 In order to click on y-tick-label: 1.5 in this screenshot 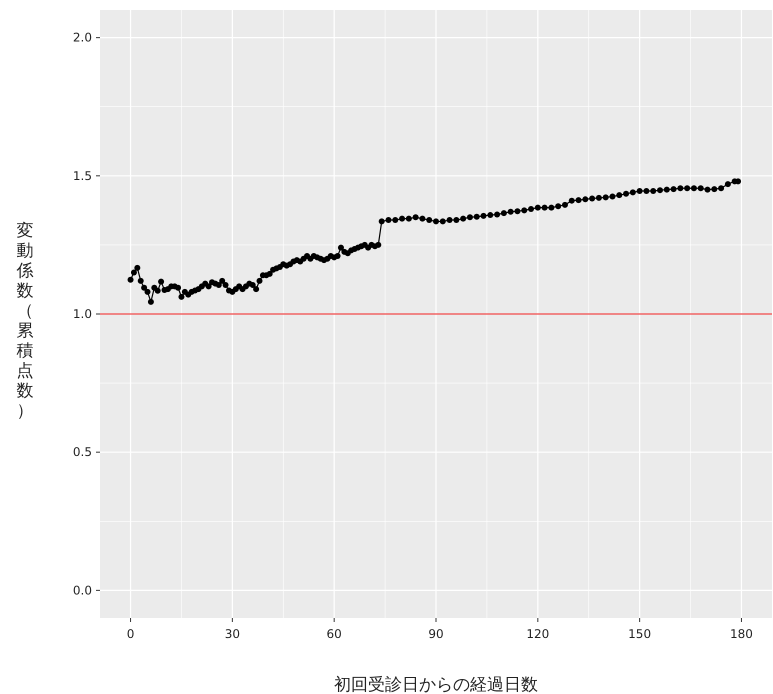, I will do `click(82, 175)`.